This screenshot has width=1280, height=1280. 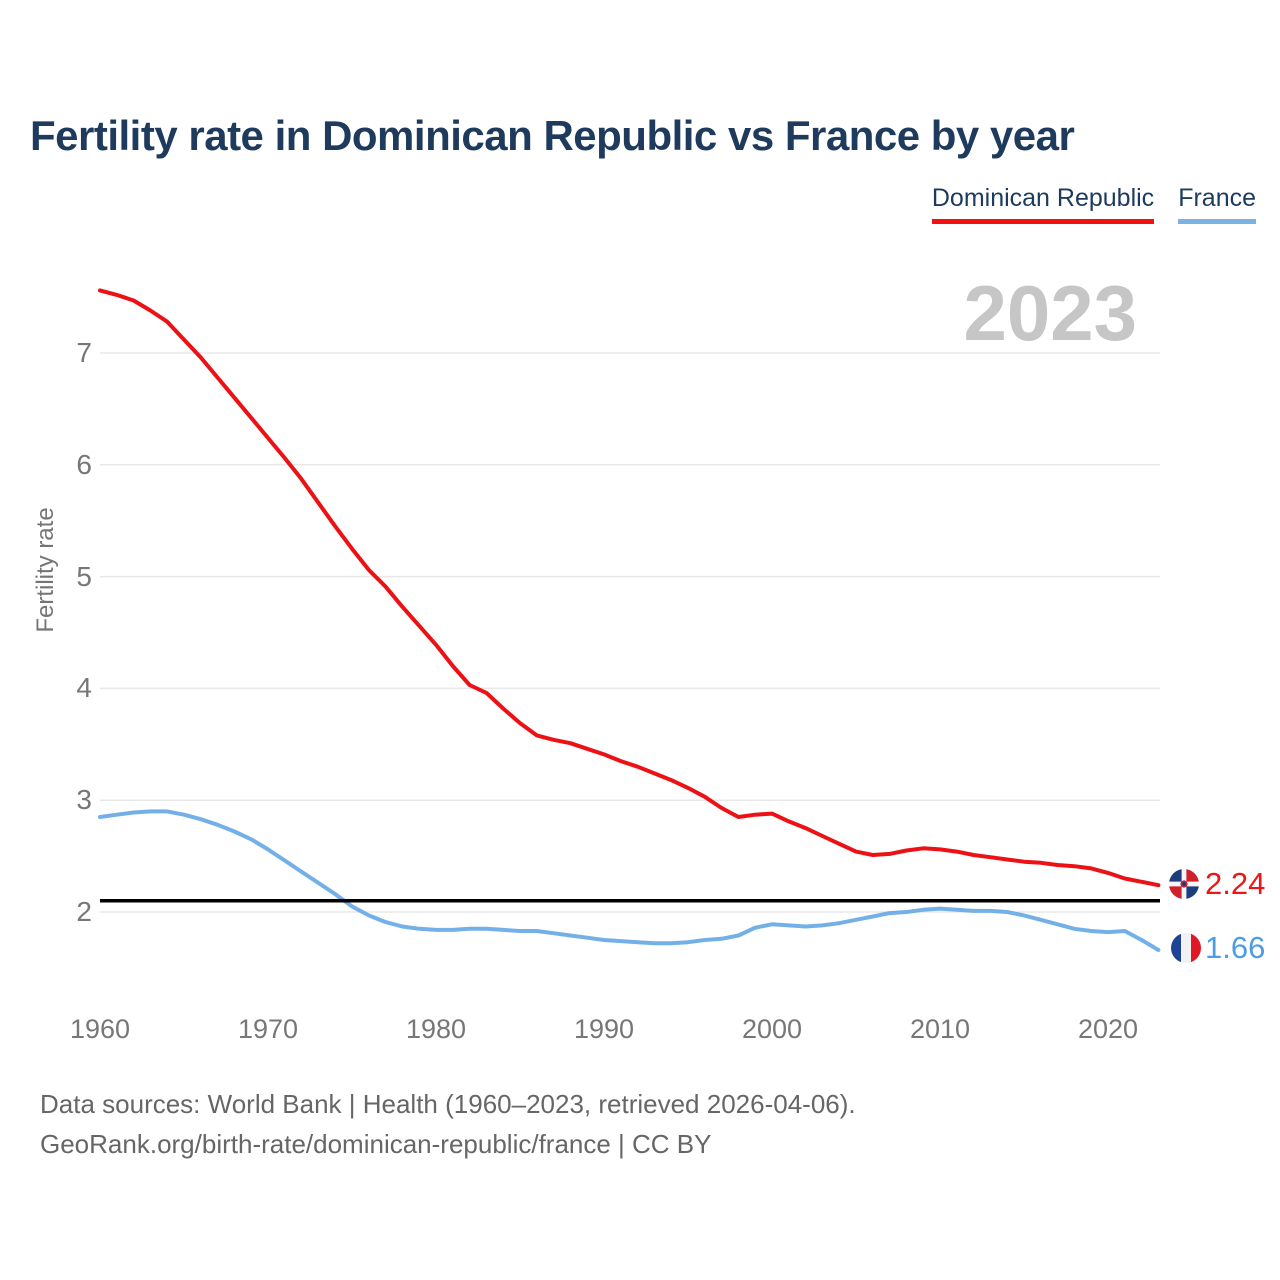 I want to click on y-tick-label-4: 4, so click(x=84, y=688).